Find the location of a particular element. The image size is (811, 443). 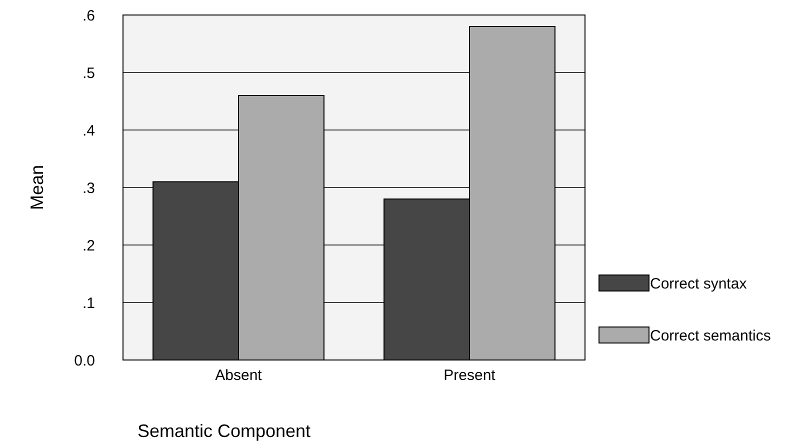

x-tick-label: Present is located at coordinates (470, 375).